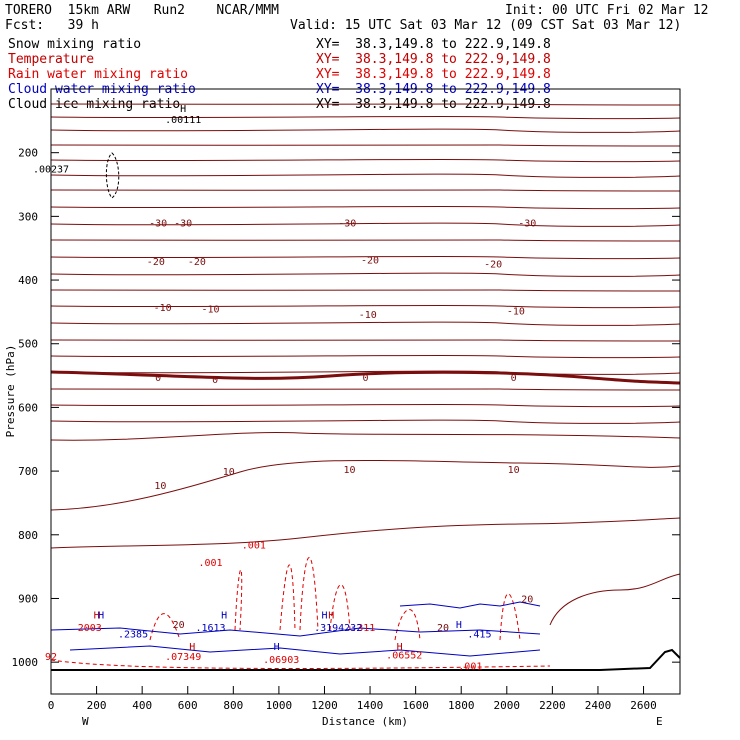  What do you see at coordinates (210, 628) in the screenshot?
I see `cloud-water-label: .1613` at bounding box center [210, 628].